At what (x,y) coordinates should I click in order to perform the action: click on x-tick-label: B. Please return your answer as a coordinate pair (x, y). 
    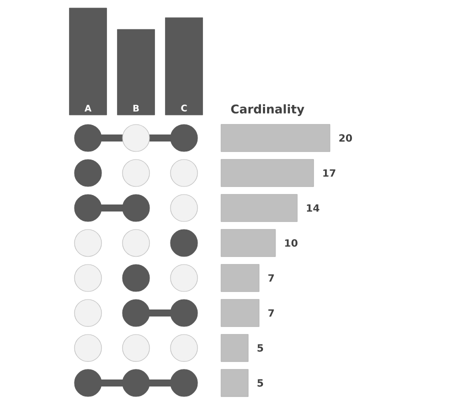
    Looking at the image, I should click on (136, 108).